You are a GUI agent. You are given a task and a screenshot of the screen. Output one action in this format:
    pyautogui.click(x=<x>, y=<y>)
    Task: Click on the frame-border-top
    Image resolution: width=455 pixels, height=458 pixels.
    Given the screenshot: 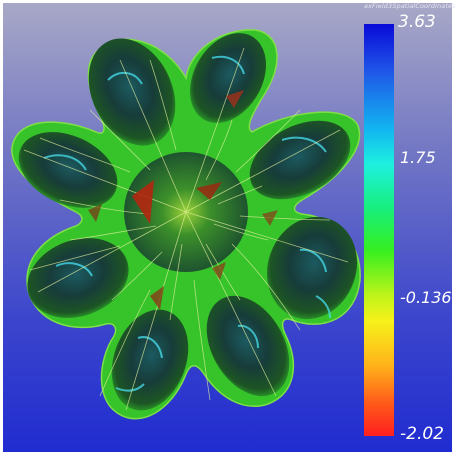 What is the action you would take?
    pyautogui.click(x=227, y=1)
    